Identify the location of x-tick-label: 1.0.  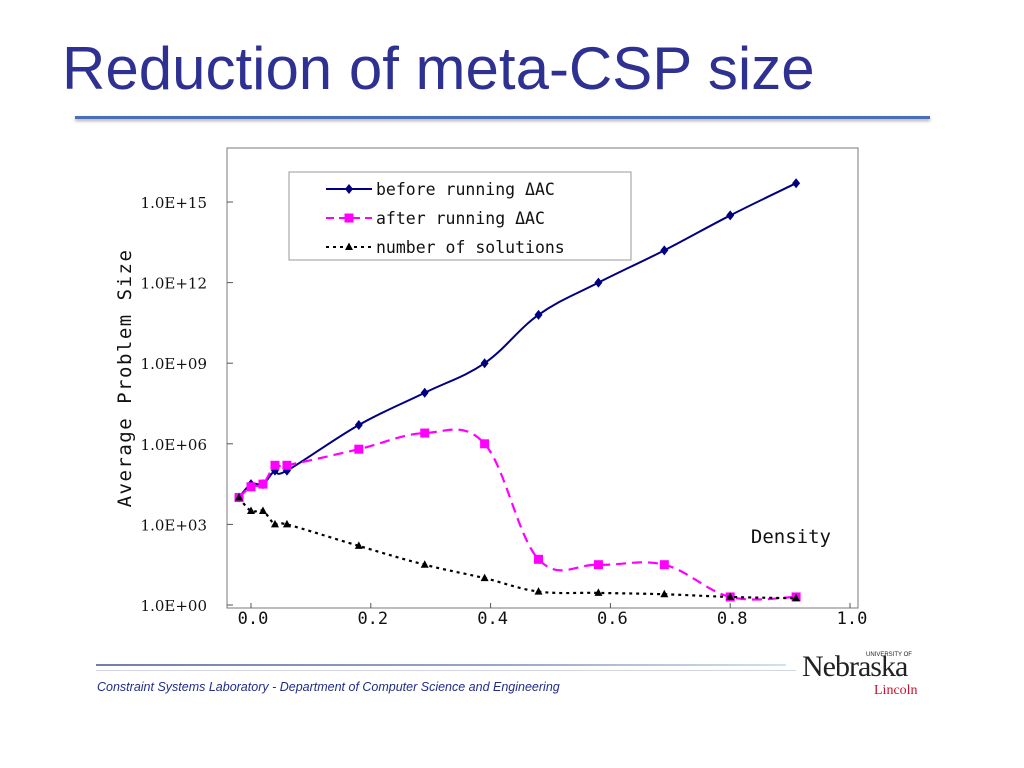
(852, 619).